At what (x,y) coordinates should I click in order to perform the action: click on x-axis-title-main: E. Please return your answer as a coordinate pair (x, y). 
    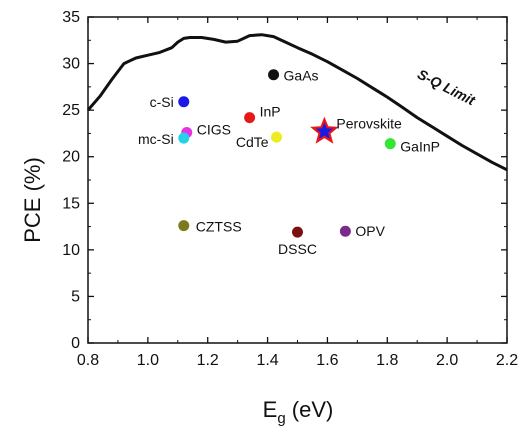
    Looking at the image, I should click on (270, 409).